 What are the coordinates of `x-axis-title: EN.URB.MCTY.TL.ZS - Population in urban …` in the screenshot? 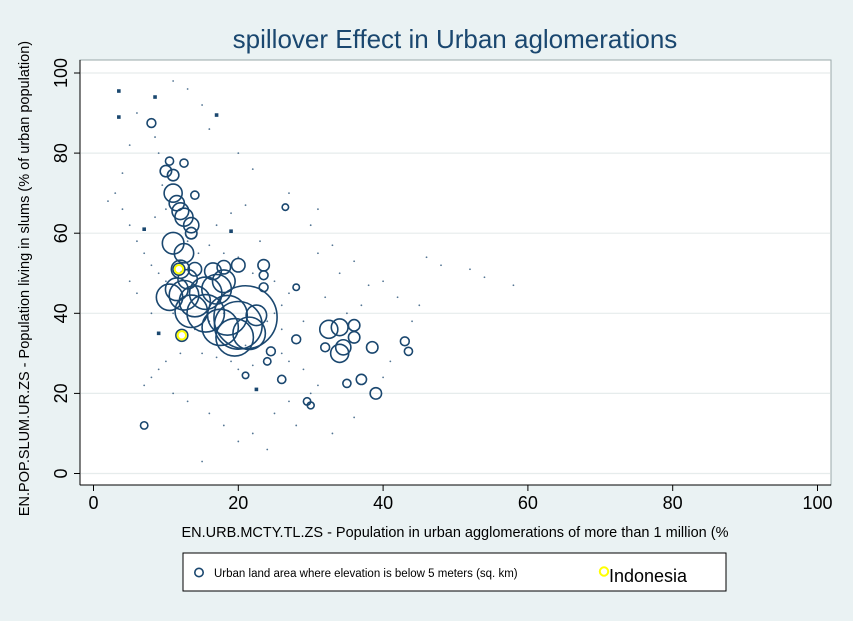 It's located at (455, 533).